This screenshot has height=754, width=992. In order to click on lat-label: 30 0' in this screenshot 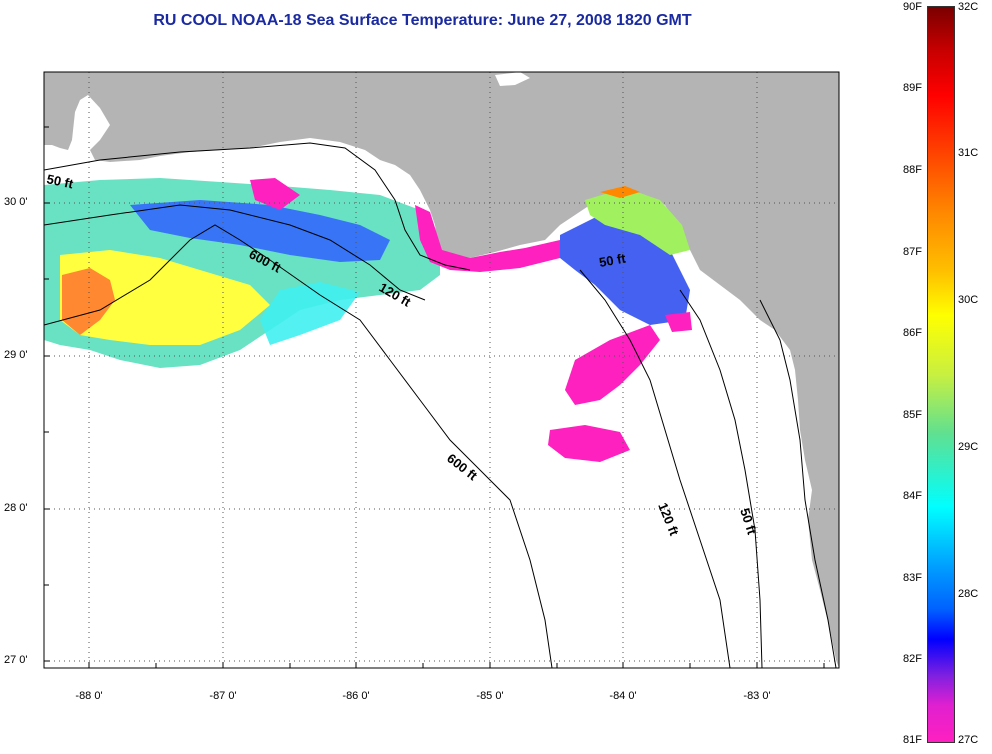, I will do `click(16, 202)`.